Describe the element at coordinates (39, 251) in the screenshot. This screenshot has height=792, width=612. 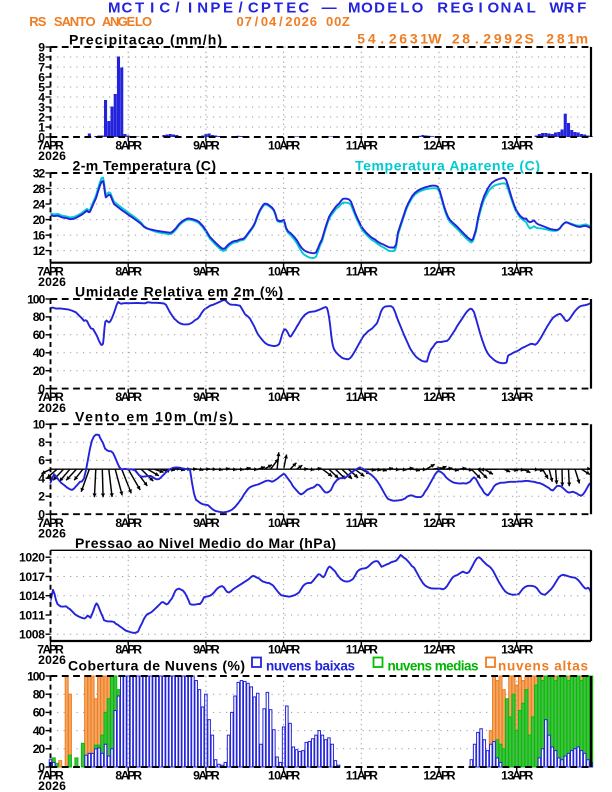
I see `svg-text: 12` at that location.